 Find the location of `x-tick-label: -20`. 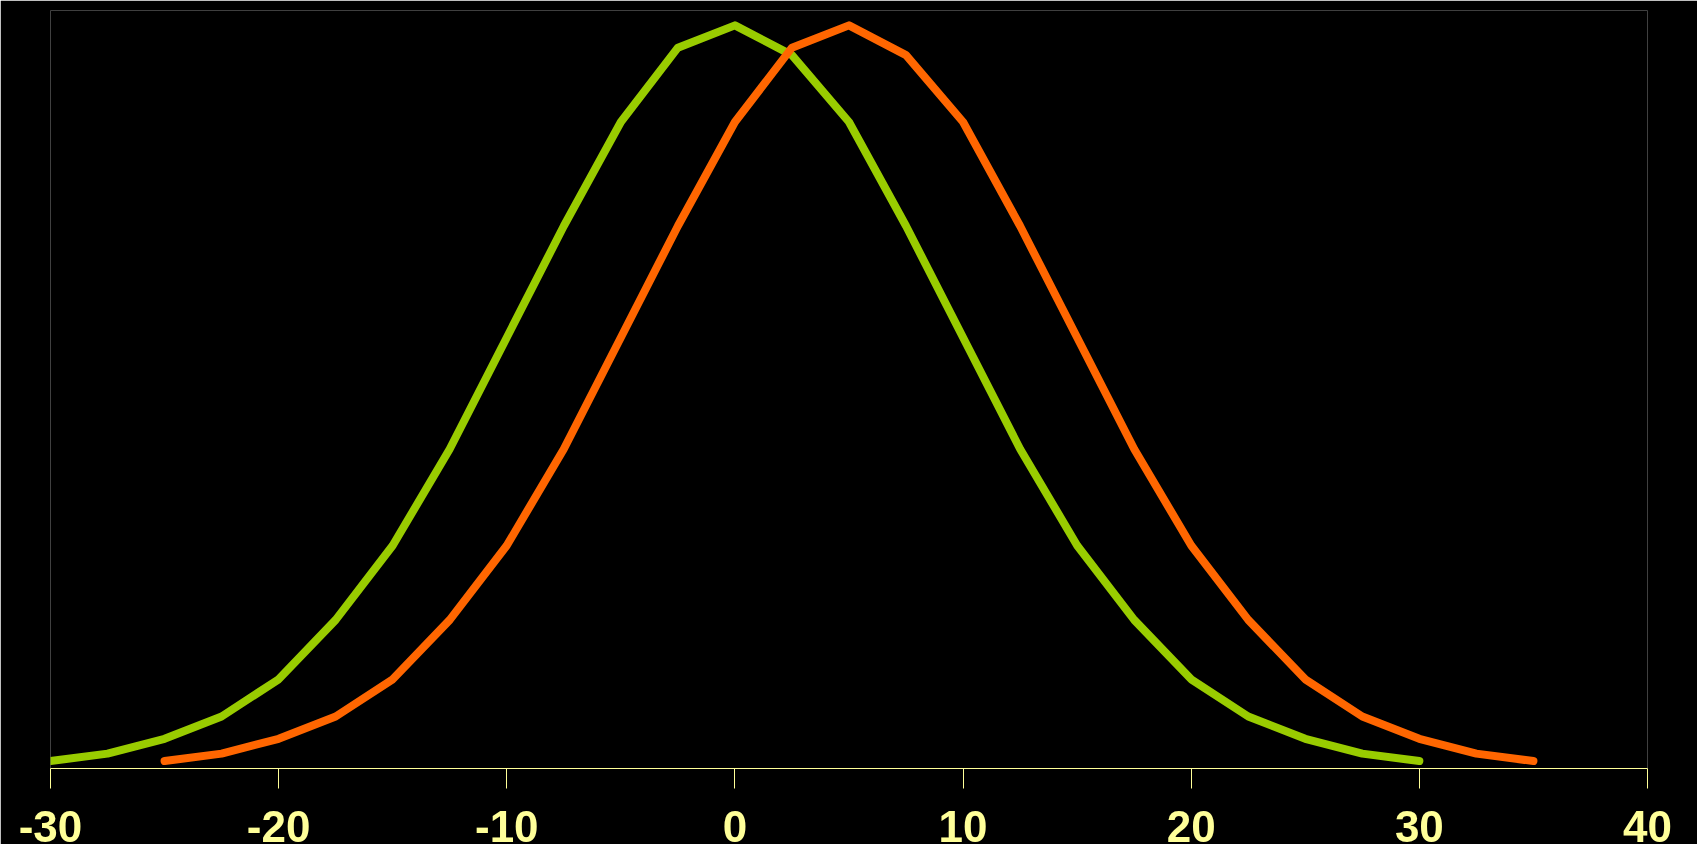

x-tick-label: -20 is located at coordinates (278, 822).